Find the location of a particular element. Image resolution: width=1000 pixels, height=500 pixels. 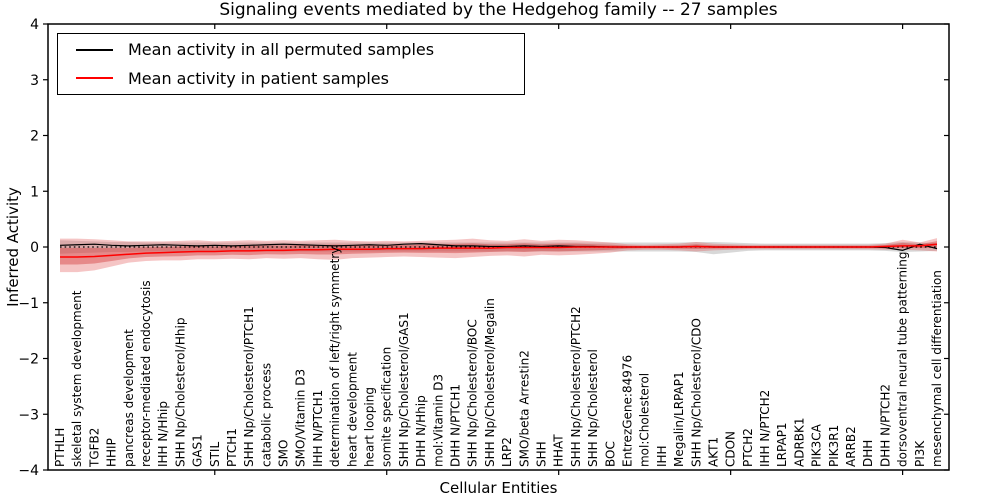

x-tick-label: STIL is located at coordinates (215, 454).